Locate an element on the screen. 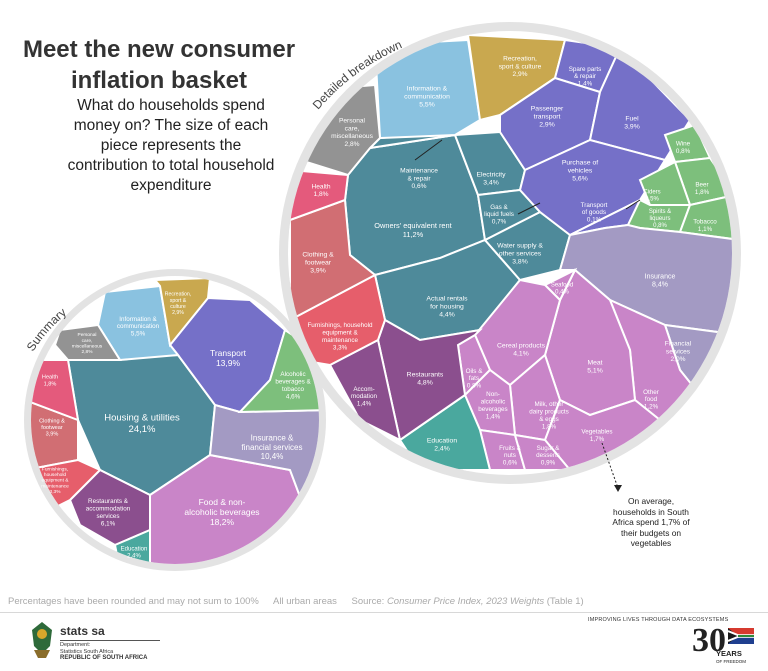  detail-meat-label-line: 5,1% is located at coordinates (595, 370).